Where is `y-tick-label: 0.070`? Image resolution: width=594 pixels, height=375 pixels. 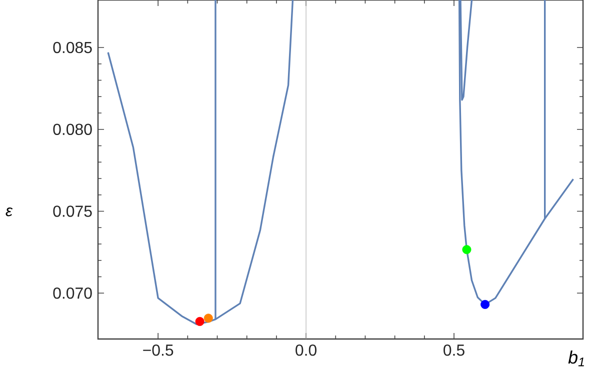
y-tick-label: 0.070 is located at coordinates (72, 293).